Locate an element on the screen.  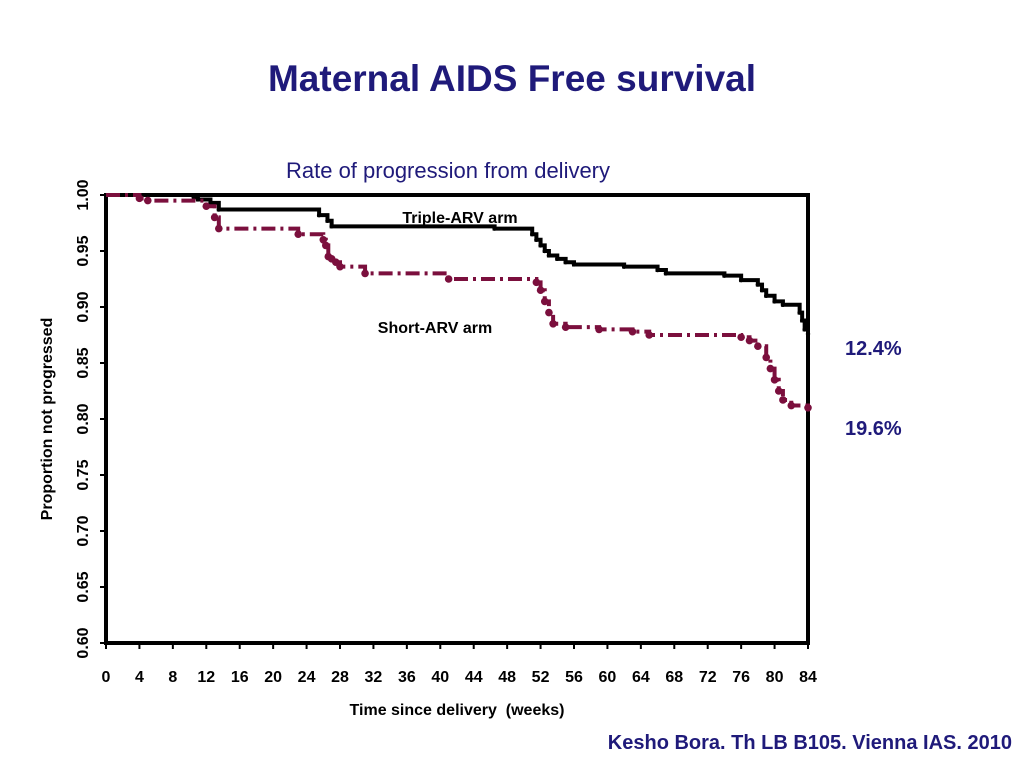
y-tick-label: 0.95 is located at coordinates (83, 250).